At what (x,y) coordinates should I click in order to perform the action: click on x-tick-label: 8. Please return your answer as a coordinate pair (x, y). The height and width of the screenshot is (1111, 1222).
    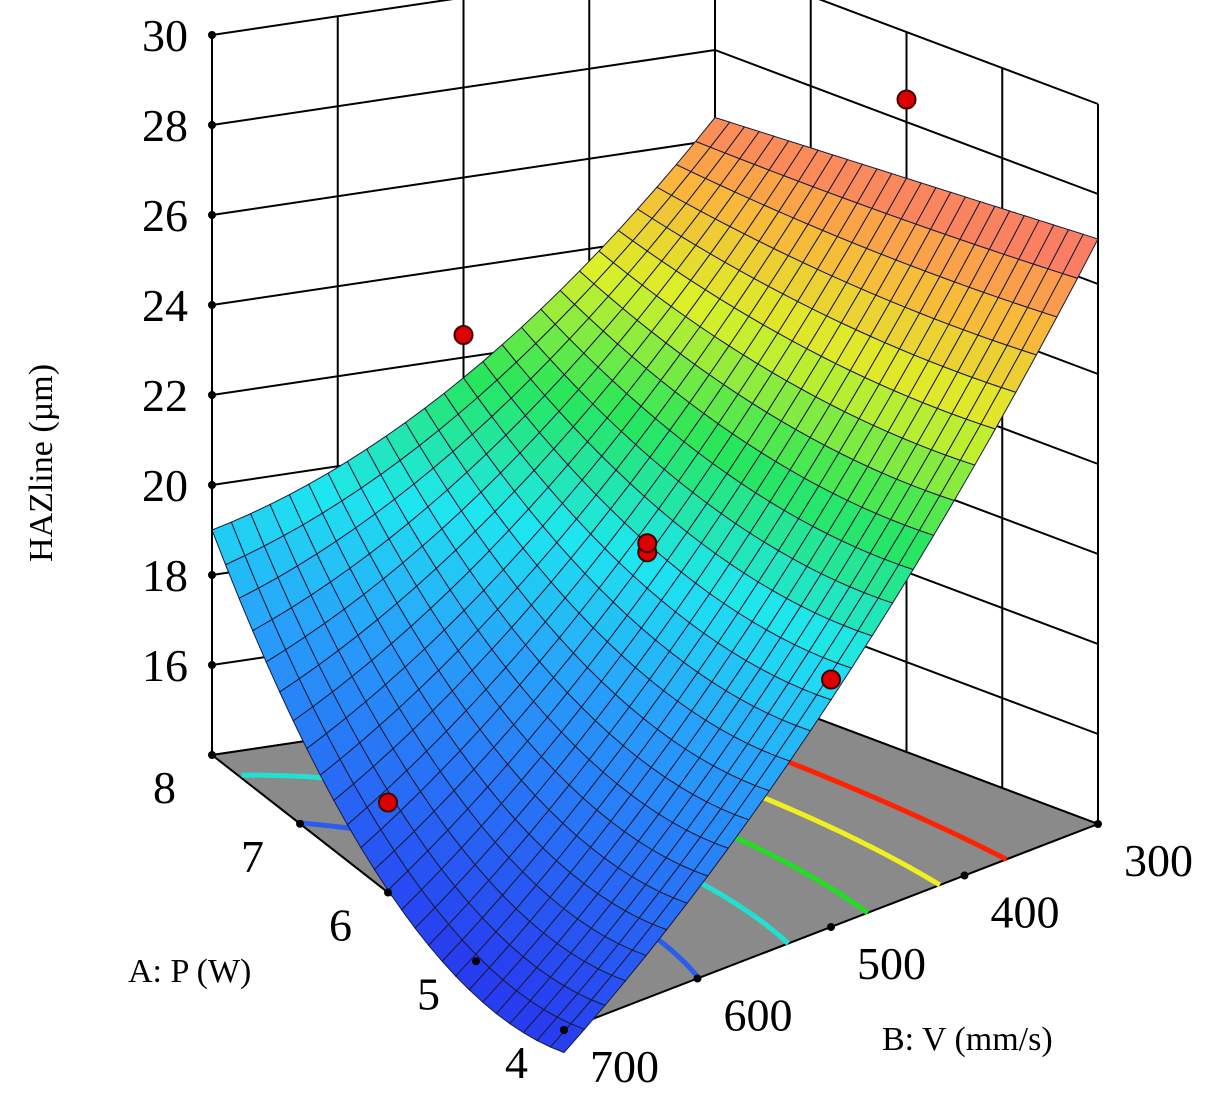
    Looking at the image, I should click on (164, 787).